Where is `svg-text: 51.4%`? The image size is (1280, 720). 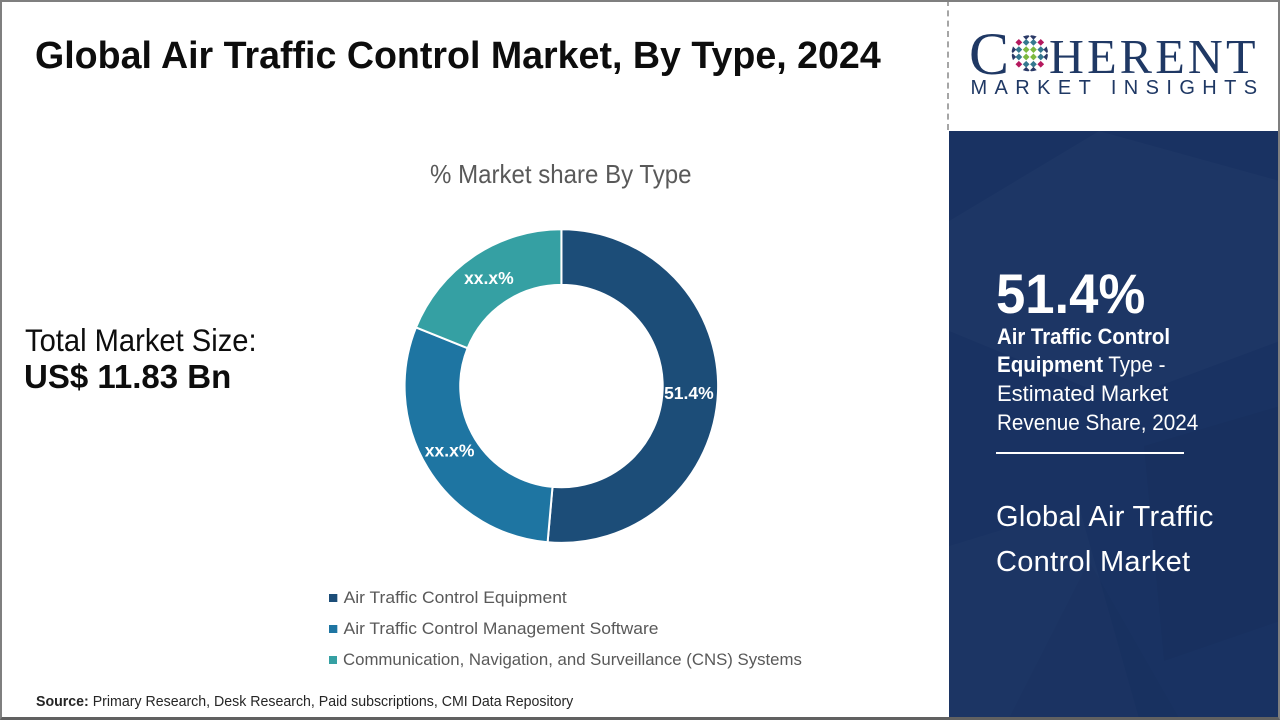 svg-text: 51.4% is located at coordinates (689, 393).